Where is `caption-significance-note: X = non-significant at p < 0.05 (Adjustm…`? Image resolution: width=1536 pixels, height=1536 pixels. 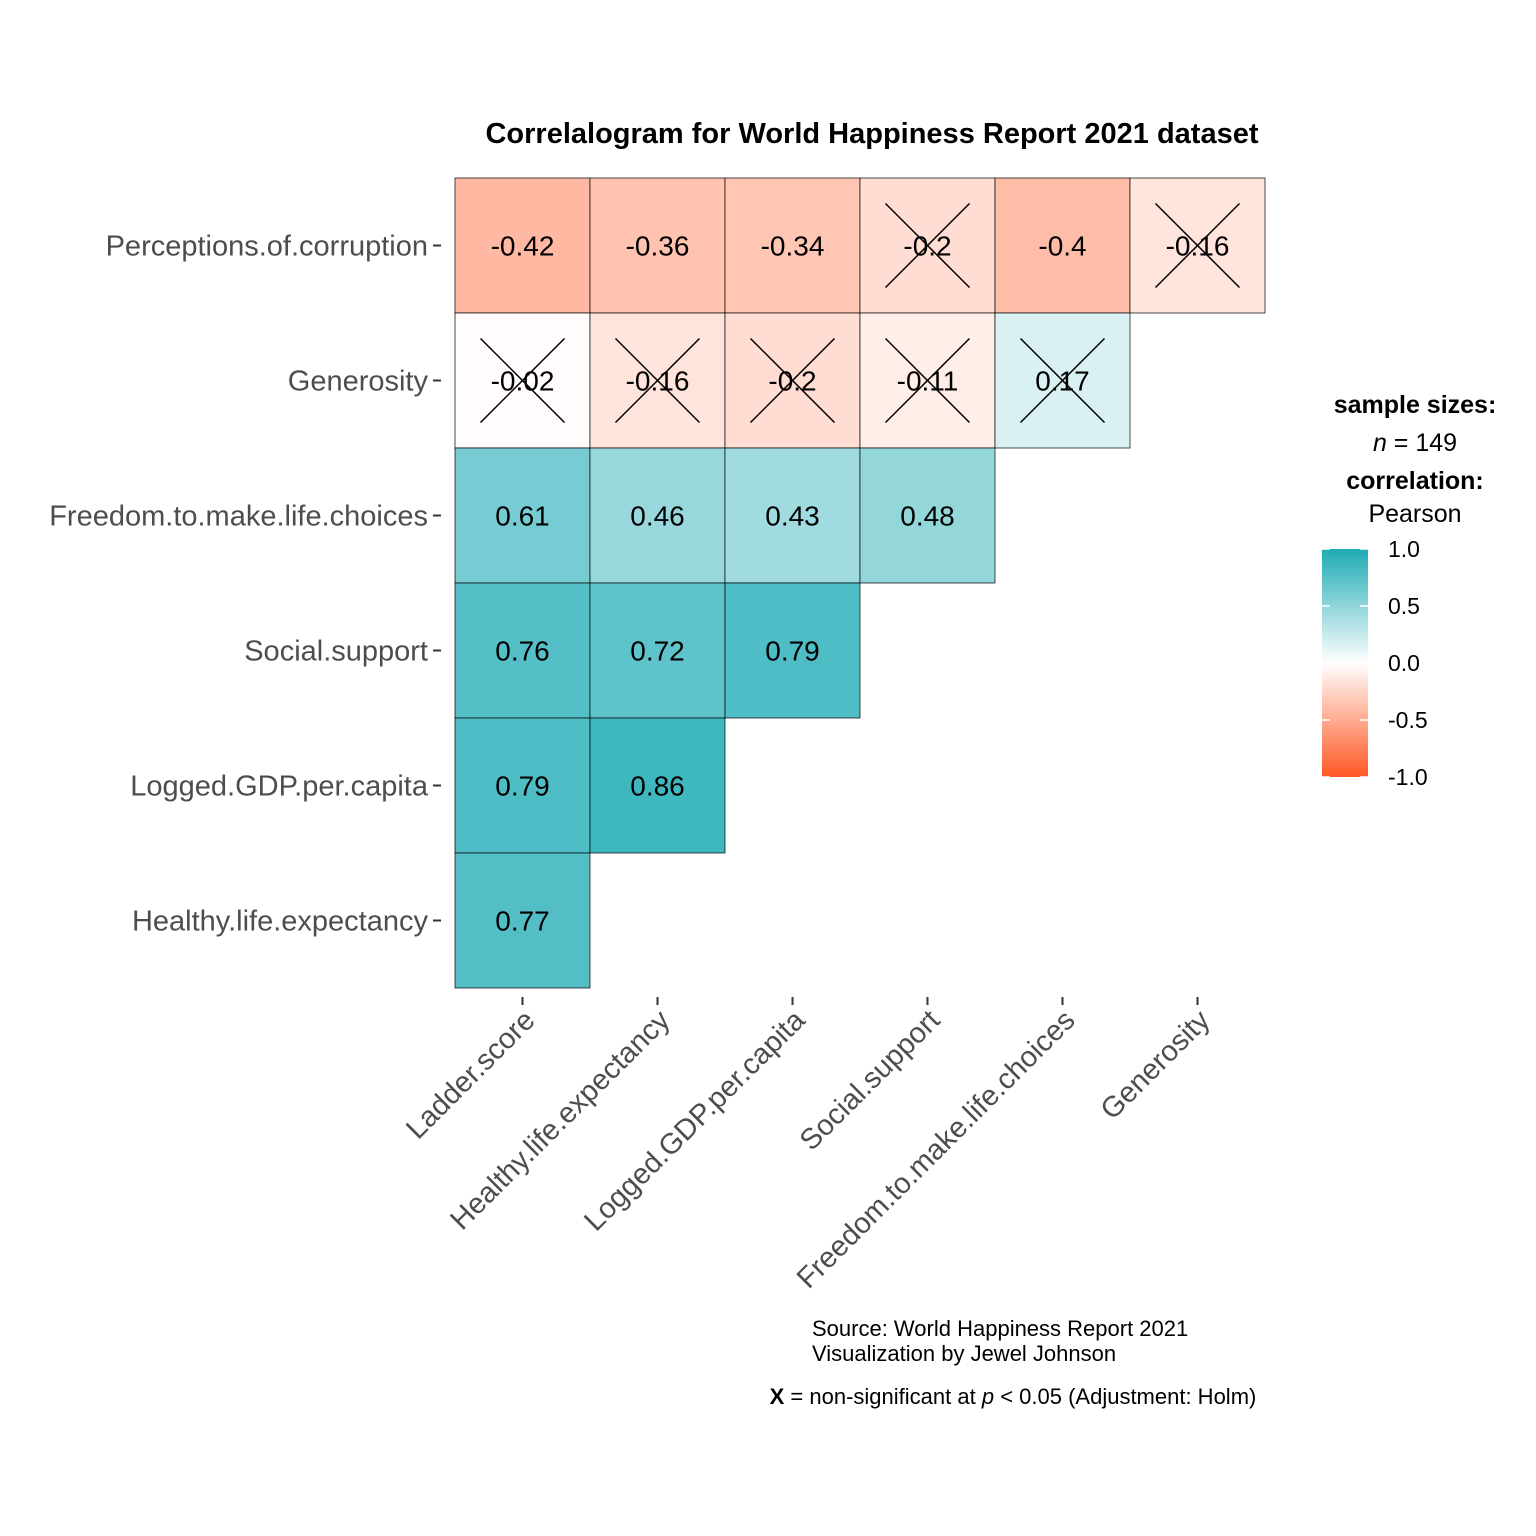 caption-significance-note: X = non-significant at p < 0.05 (Adjustm… is located at coordinates (1013, 1396).